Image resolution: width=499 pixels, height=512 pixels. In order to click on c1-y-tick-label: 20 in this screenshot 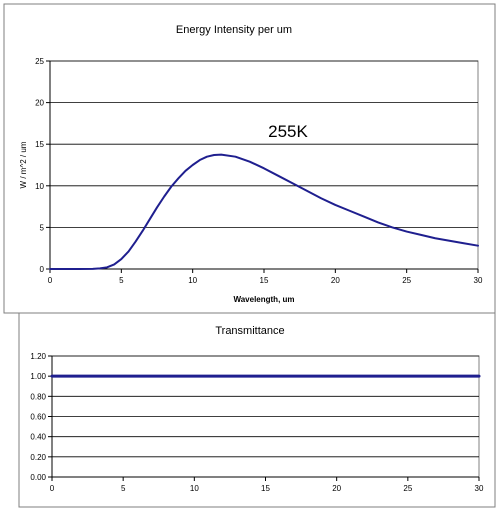, I will do `click(39, 103)`.